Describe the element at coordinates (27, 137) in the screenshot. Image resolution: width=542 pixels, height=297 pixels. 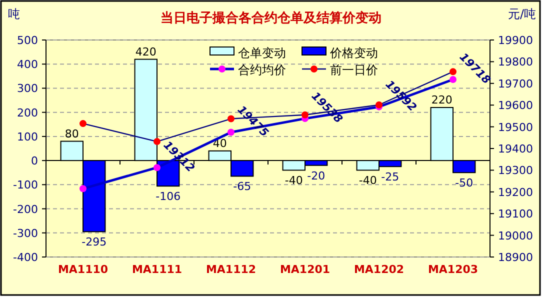
I see `y-tick-label: 100` at that location.